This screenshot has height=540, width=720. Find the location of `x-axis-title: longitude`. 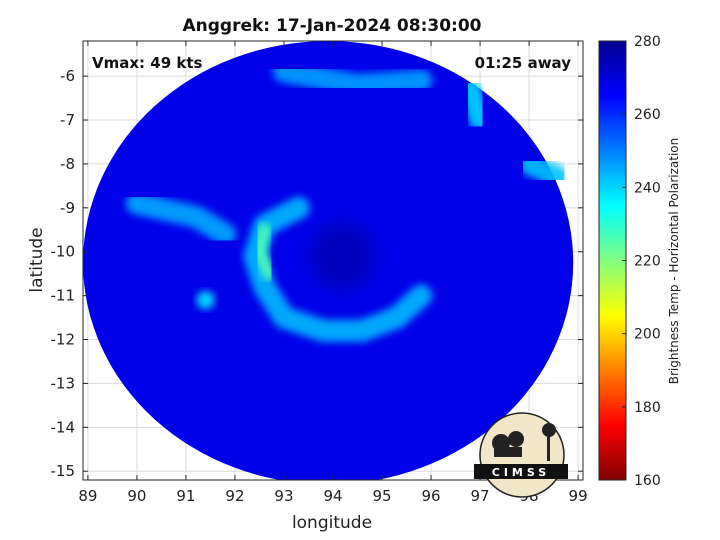

x-axis-title: longitude is located at coordinates (332, 523).